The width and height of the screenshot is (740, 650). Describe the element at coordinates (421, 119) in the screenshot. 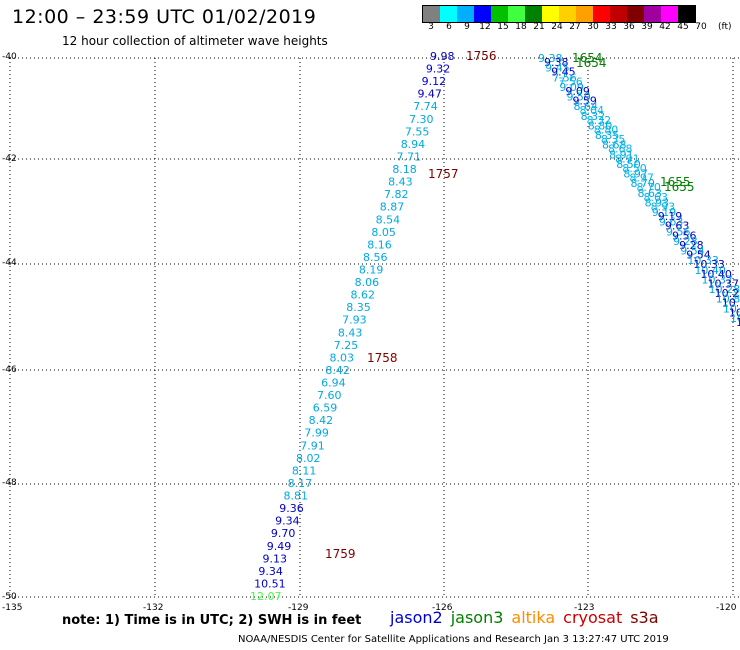

I see `wave-height-label: 7.30` at that location.